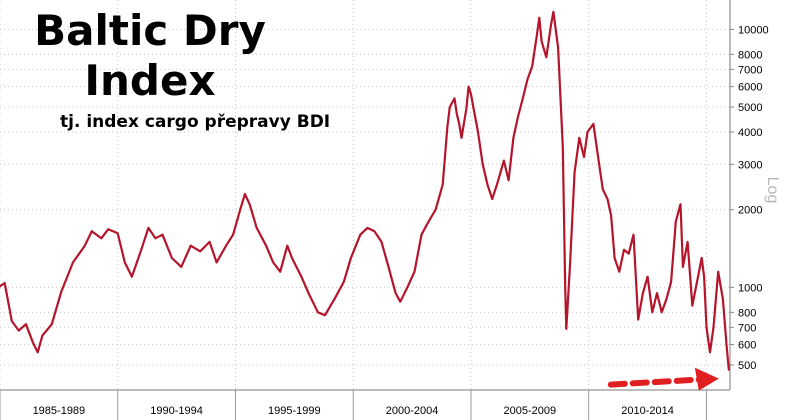  Describe the element at coordinates (747, 366) in the screenshot. I see `y-tick-label: 500` at that location.